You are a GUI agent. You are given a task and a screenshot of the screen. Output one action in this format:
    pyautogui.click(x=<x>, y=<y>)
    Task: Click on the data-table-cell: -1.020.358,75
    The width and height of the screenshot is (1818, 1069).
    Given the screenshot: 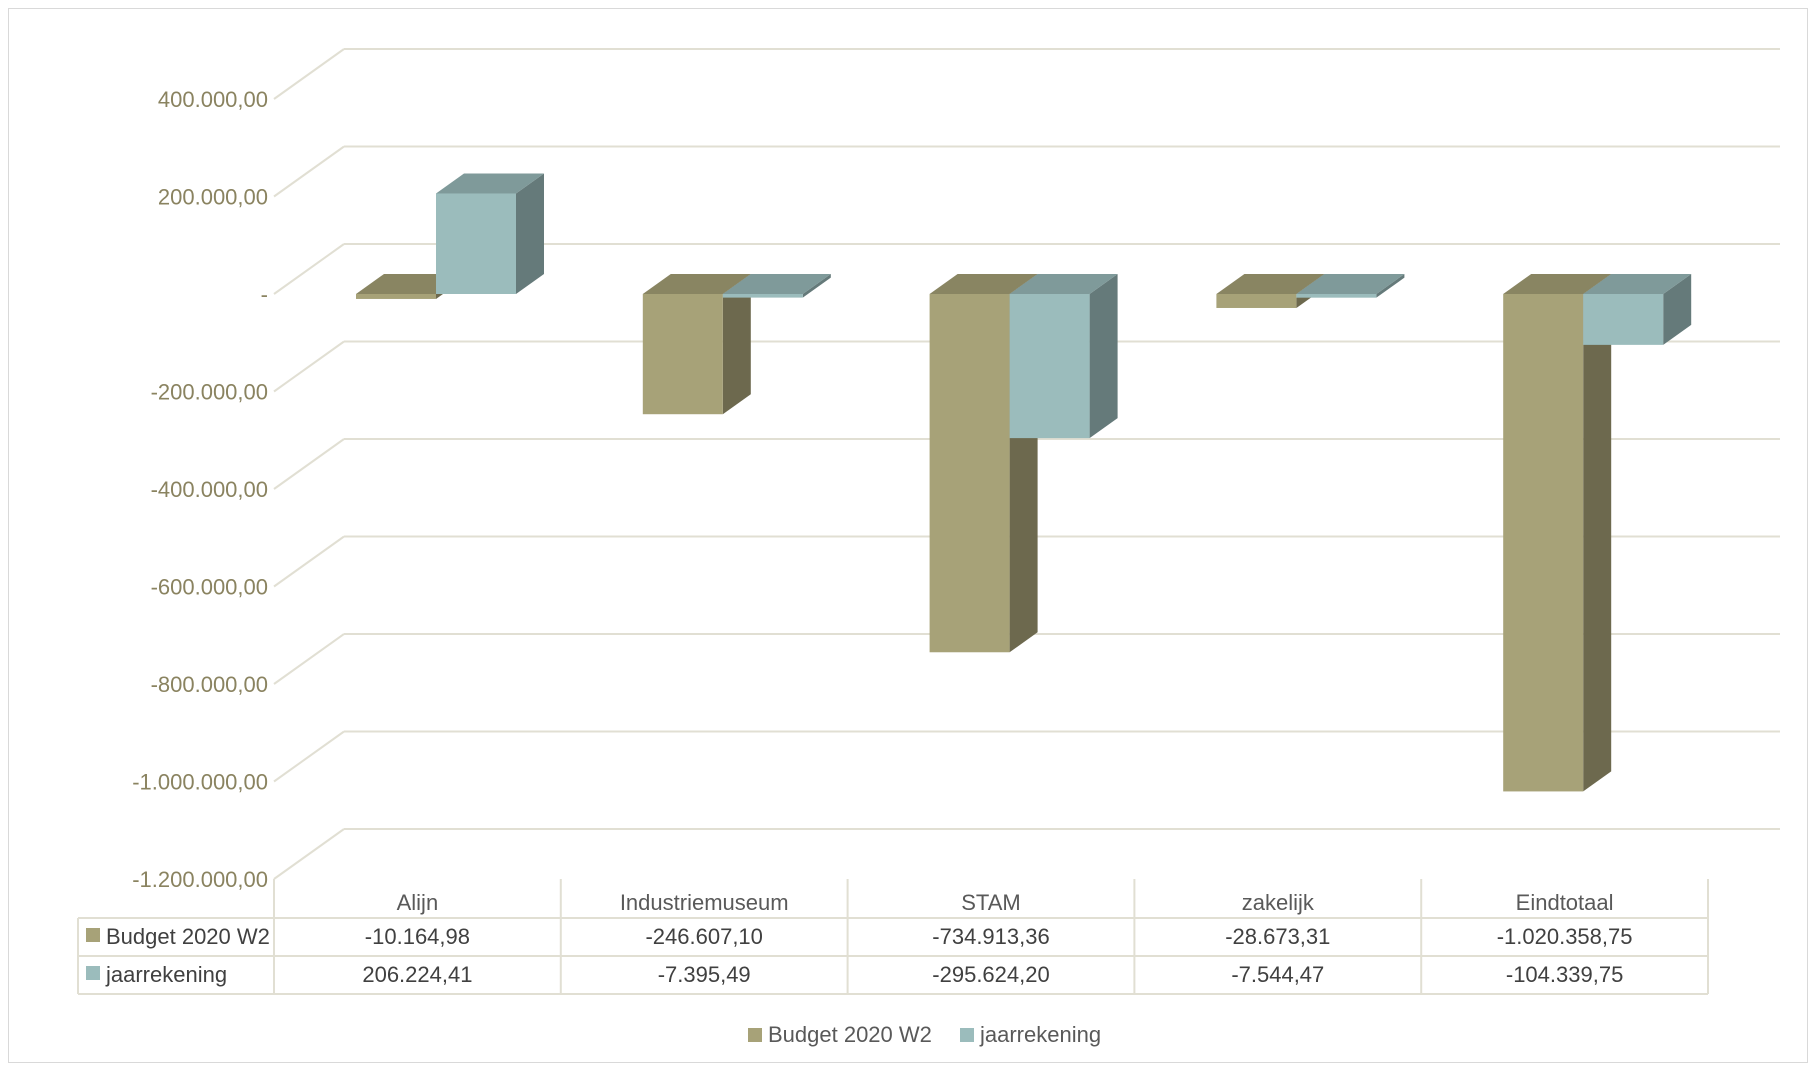 What is the action you would take?
    pyautogui.click(x=1565, y=936)
    